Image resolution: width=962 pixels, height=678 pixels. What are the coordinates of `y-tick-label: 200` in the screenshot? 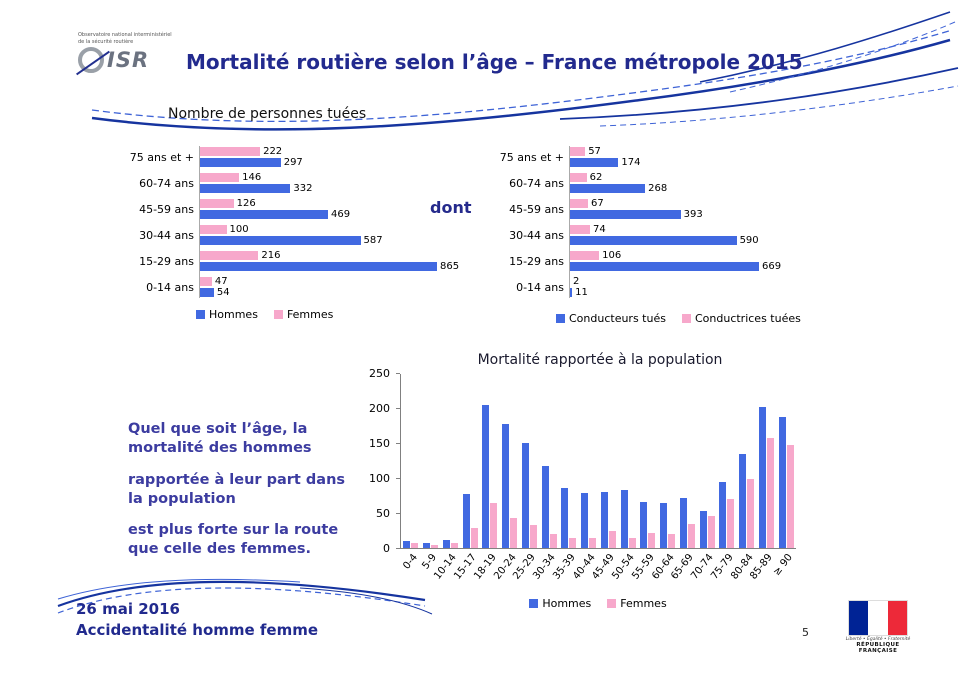 It's located at (379, 408).